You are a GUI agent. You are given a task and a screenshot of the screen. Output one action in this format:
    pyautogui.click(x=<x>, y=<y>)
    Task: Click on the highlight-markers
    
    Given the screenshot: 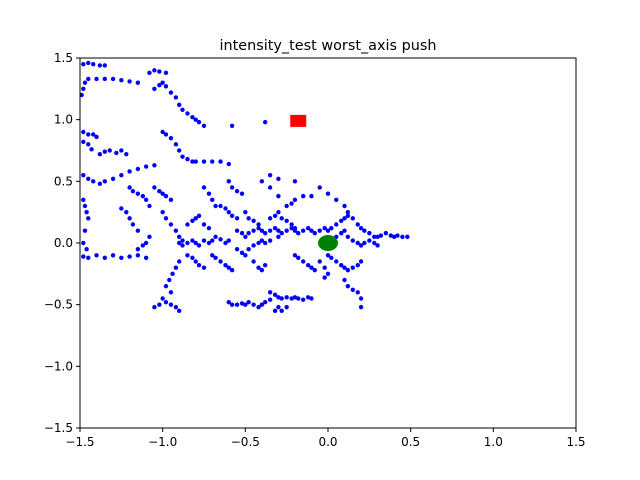 What is the action you would take?
    pyautogui.click(x=314, y=182)
    